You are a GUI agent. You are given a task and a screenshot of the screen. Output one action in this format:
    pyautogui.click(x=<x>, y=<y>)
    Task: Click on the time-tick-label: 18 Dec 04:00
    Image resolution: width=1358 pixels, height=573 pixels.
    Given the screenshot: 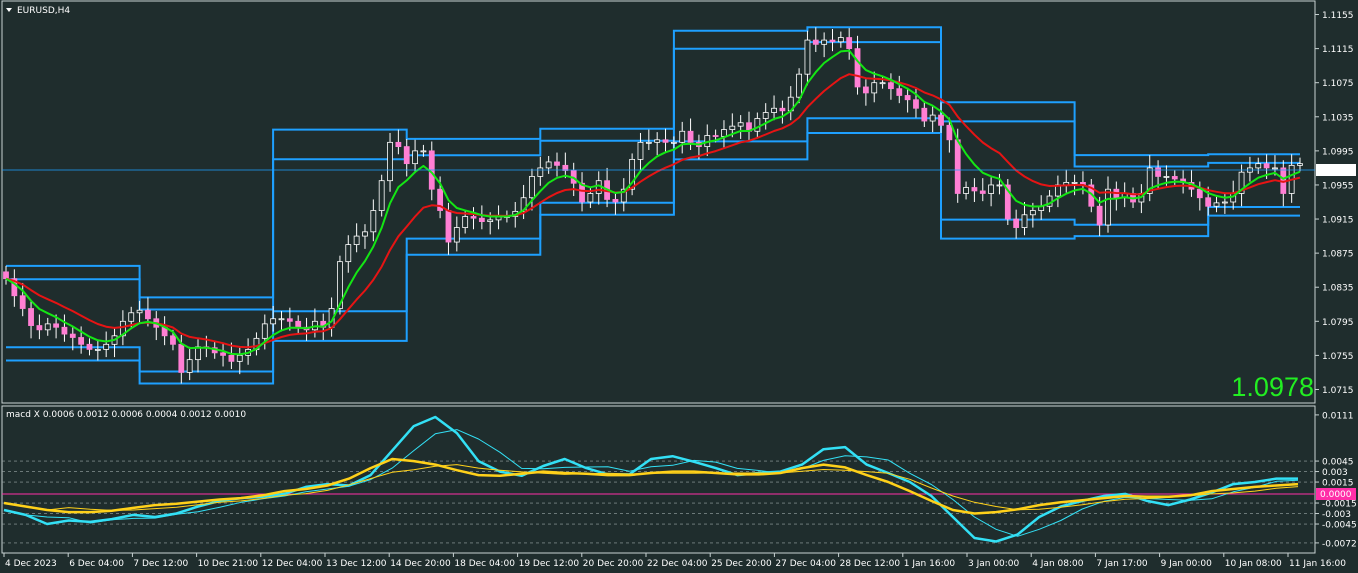 What is the action you would take?
    pyautogui.click(x=484, y=564)
    